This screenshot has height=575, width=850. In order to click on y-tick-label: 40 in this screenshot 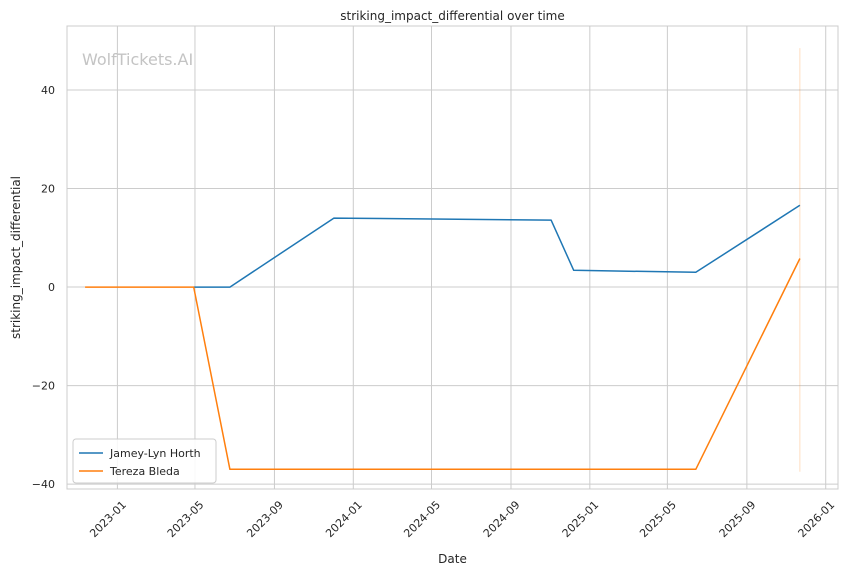, I will do `click(48, 90)`.